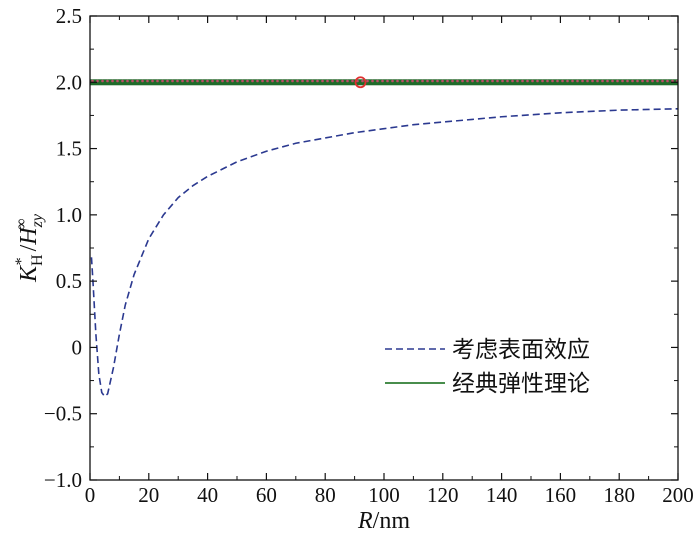 This screenshot has height=545, width=700. What do you see at coordinates (521, 384) in the screenshot?
I see `legend-label-classical: 经典弹性理论` at bounding box center [521, 384].